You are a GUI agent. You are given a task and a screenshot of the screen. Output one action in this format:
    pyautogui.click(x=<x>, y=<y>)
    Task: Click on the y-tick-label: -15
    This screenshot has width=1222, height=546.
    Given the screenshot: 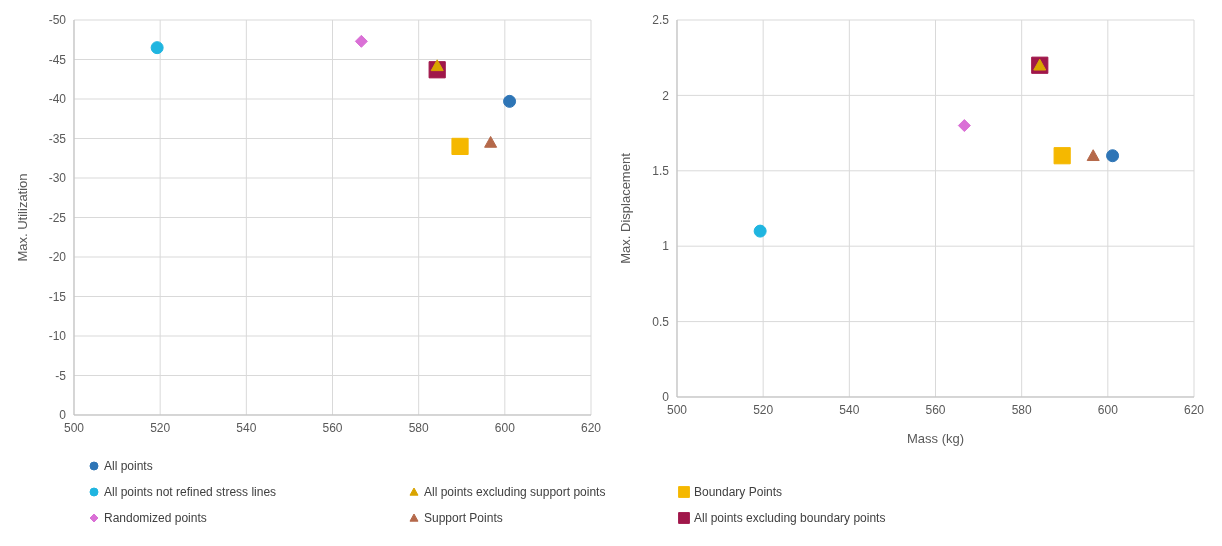 What is the action you would take?
    pyautogui.click(x=57, y=296)
    